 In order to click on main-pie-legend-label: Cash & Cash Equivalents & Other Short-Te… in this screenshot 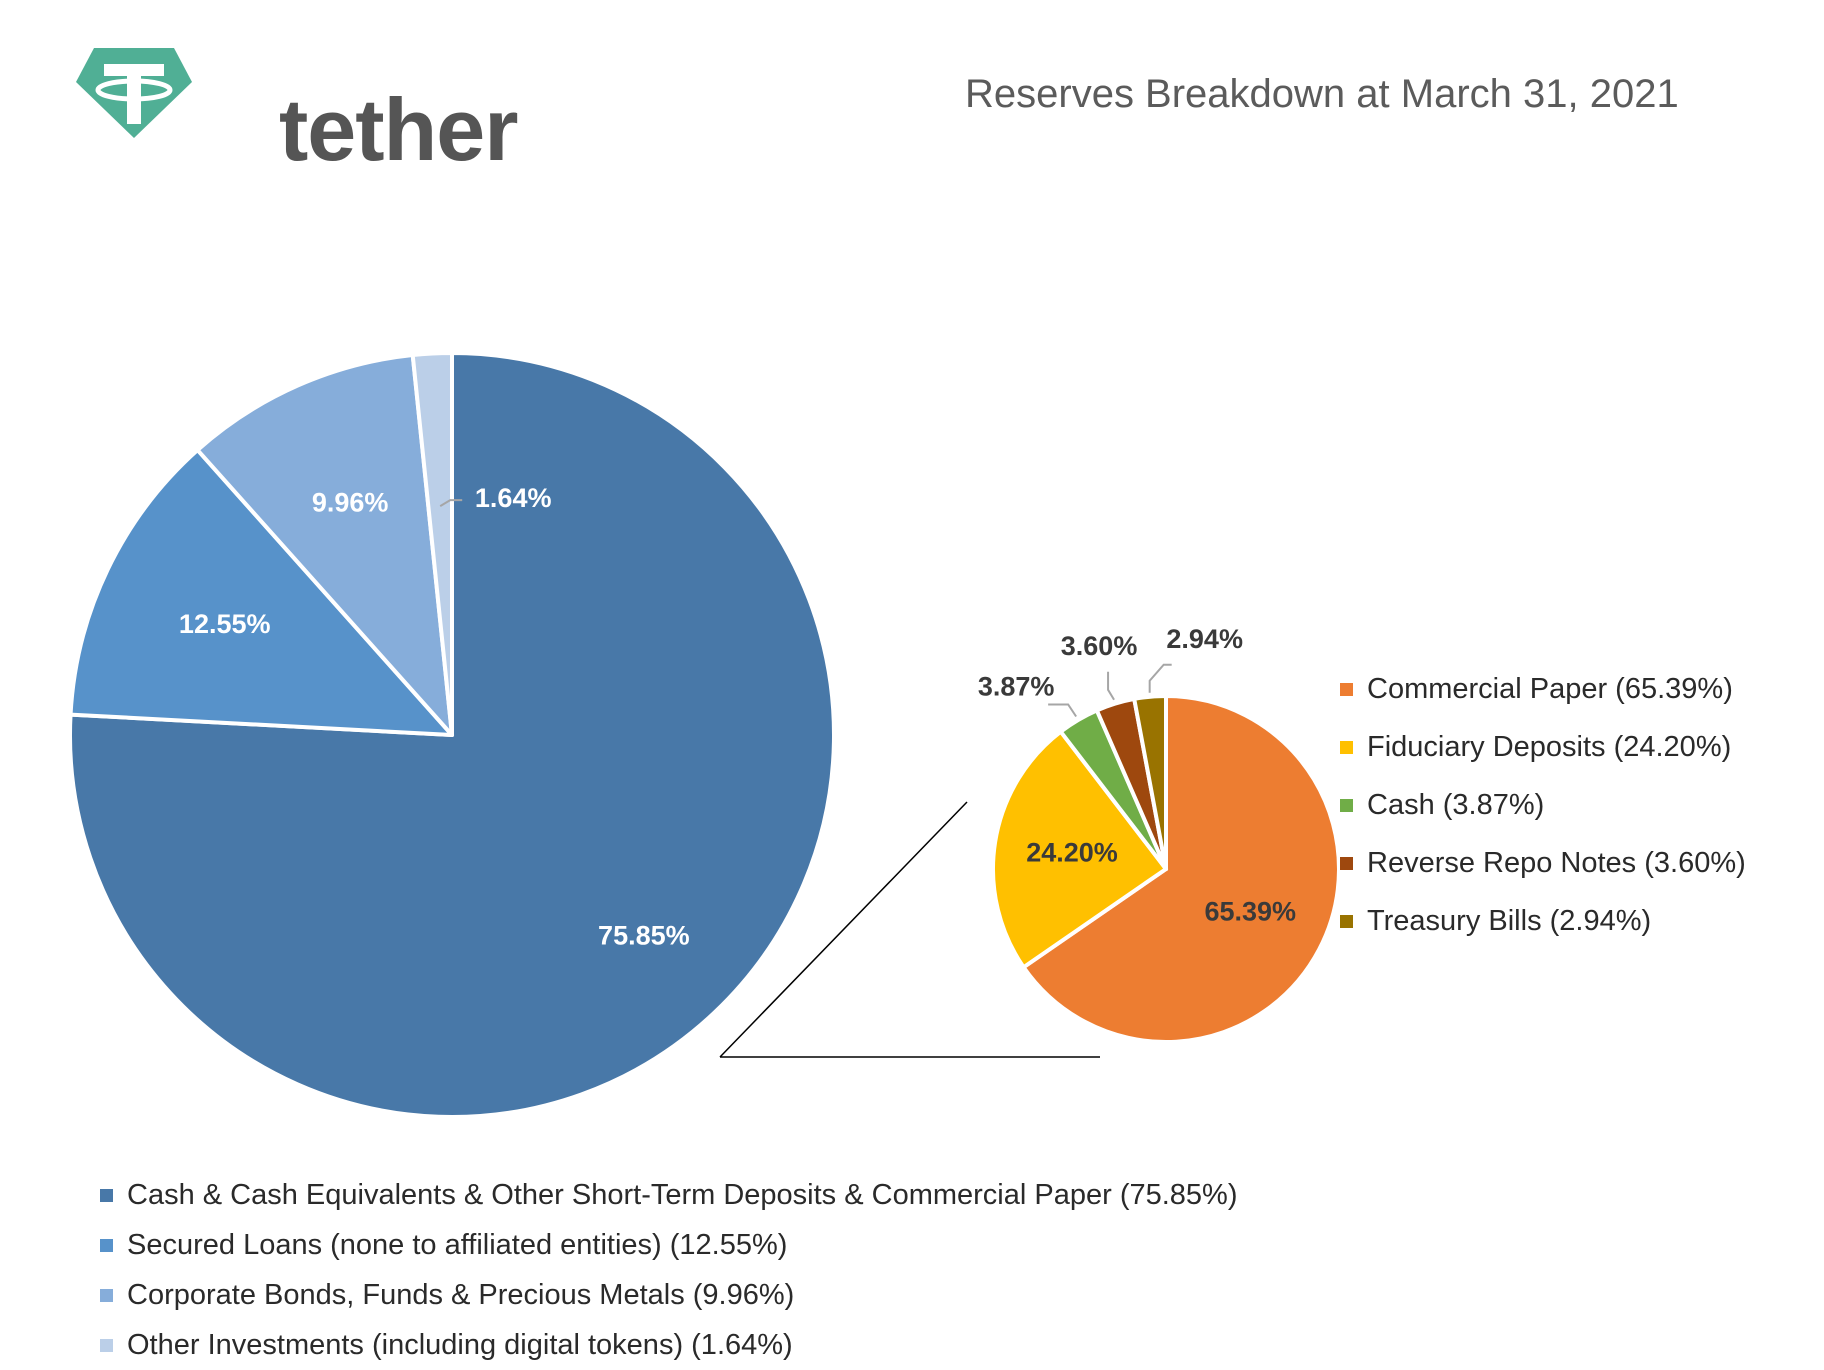, I will do `click(682, 1194)`.